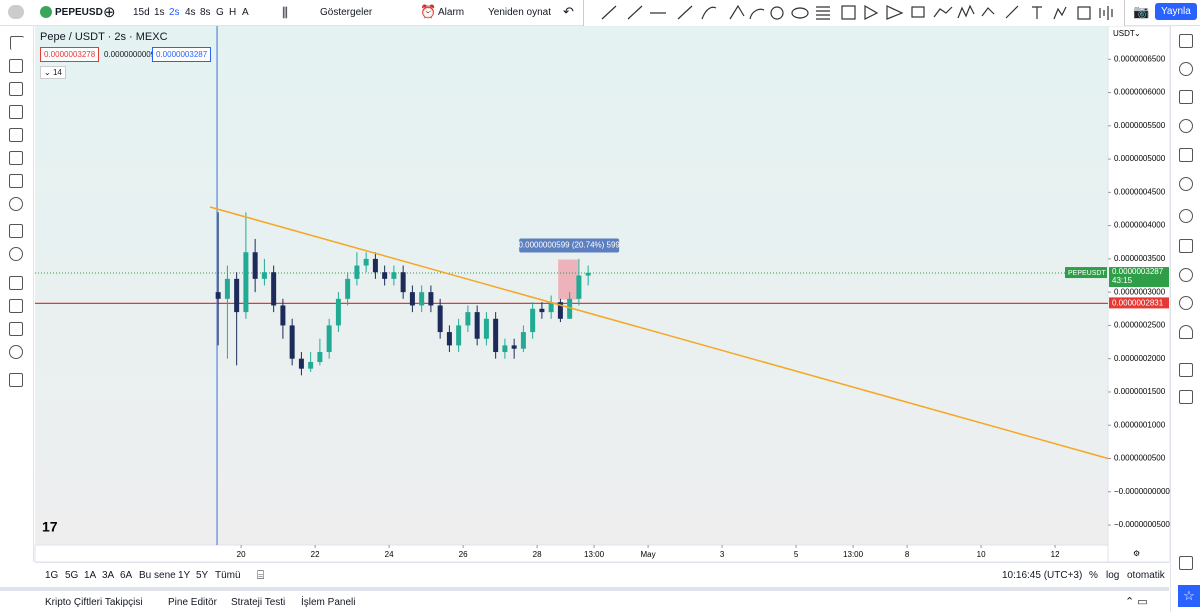 The width and height of the screenshot is (1200, 616). I want to click on last-price-tag: 0.0000003287, so click(1138, 271).